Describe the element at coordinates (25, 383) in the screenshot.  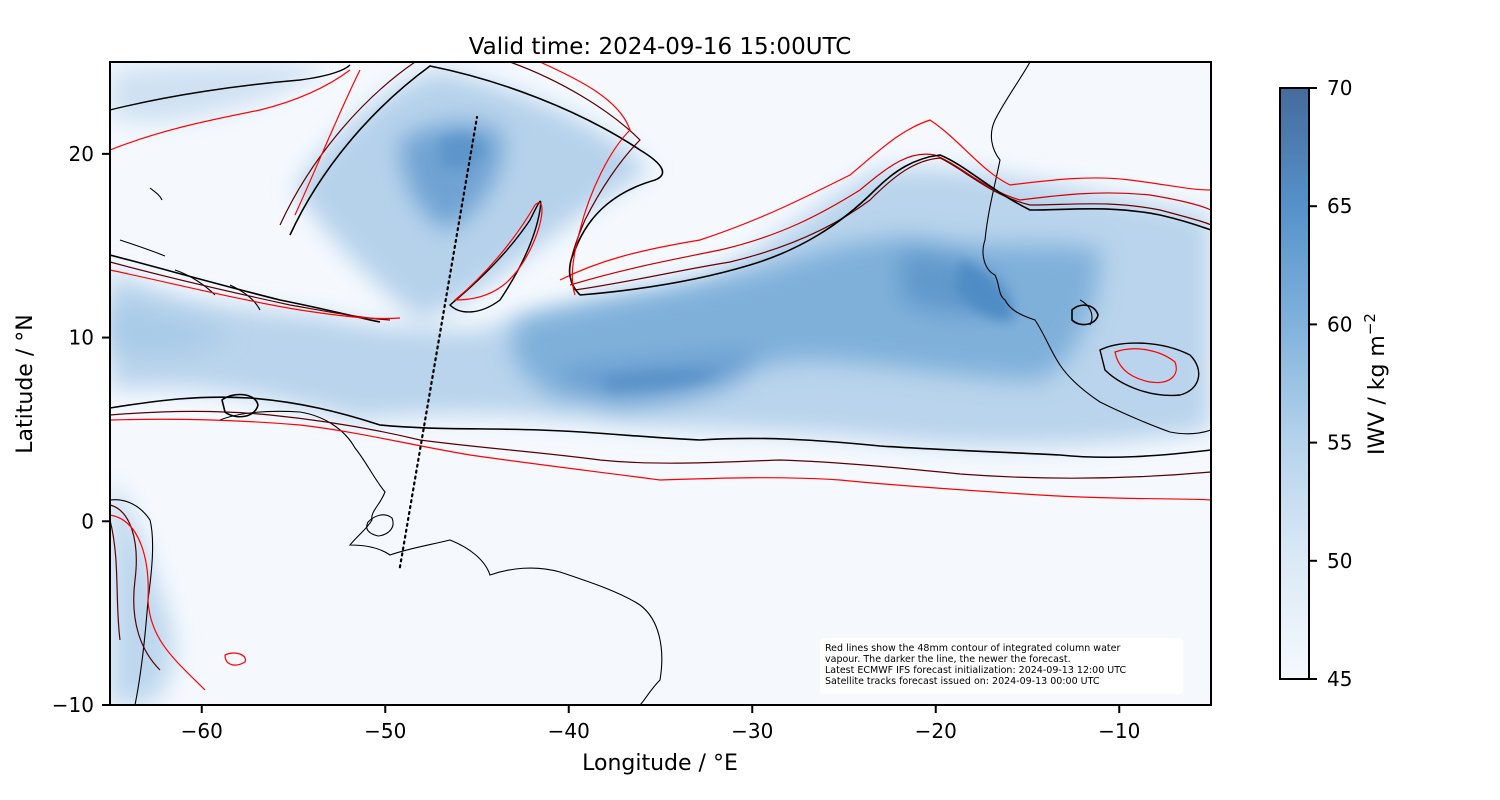
I see `y-axis-label: Latitude / °N` at that location.